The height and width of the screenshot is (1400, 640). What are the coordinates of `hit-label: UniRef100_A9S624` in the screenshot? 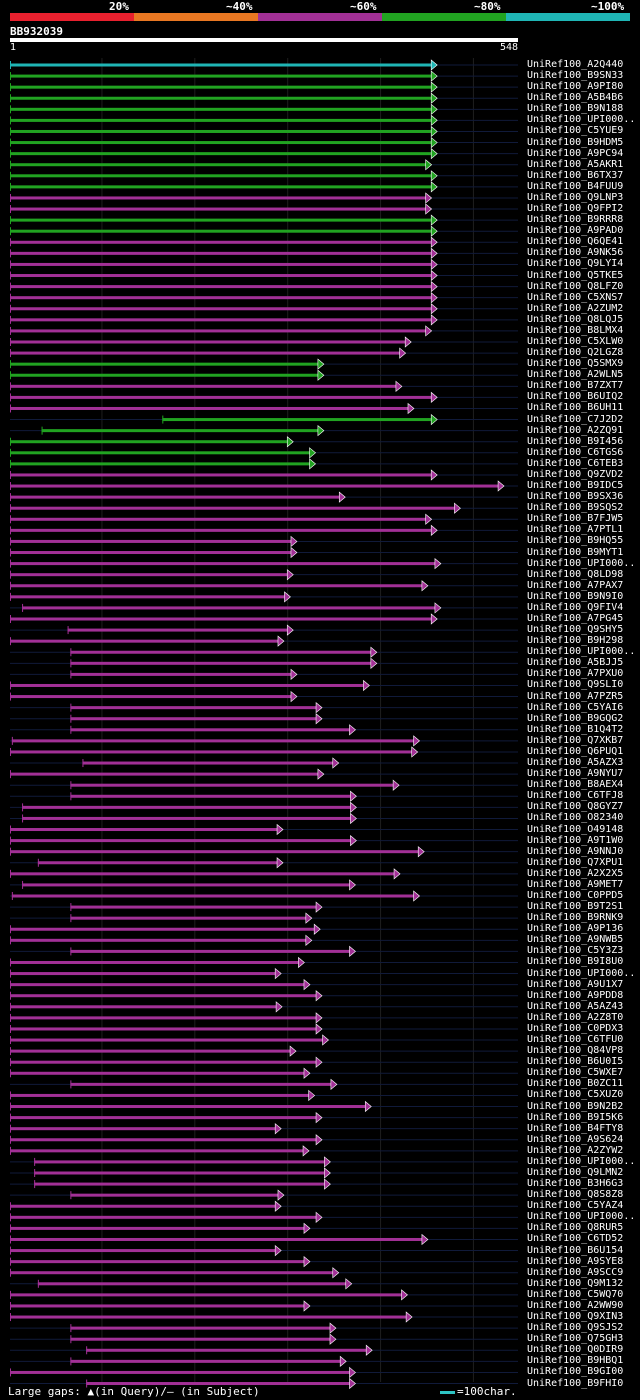 It's located at (575, 1139).